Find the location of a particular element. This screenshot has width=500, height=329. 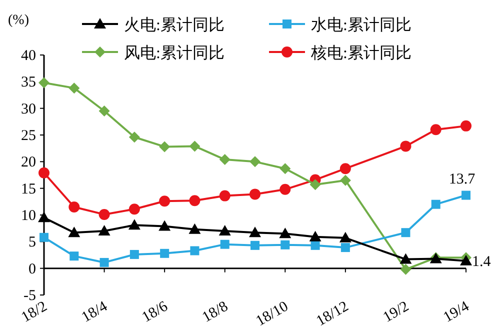

y-tick-label: 35 is located at coordinates (28, 82).